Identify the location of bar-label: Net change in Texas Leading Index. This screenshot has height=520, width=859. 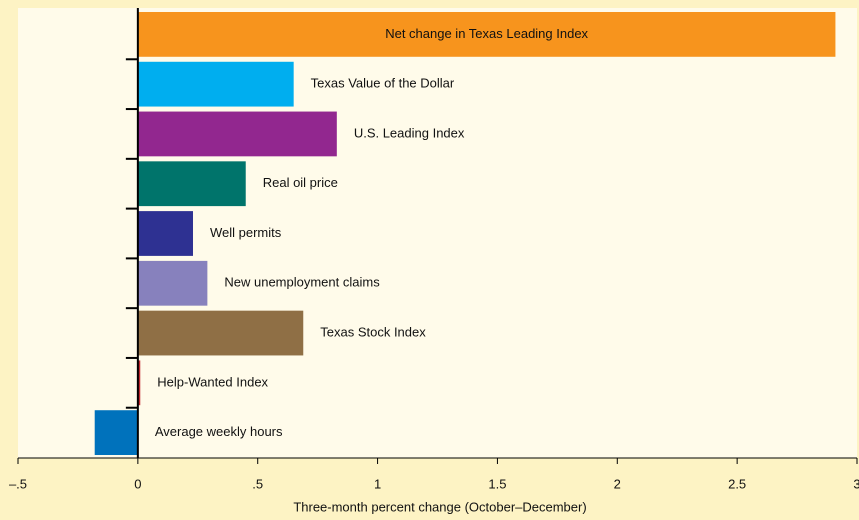
(486, 33).